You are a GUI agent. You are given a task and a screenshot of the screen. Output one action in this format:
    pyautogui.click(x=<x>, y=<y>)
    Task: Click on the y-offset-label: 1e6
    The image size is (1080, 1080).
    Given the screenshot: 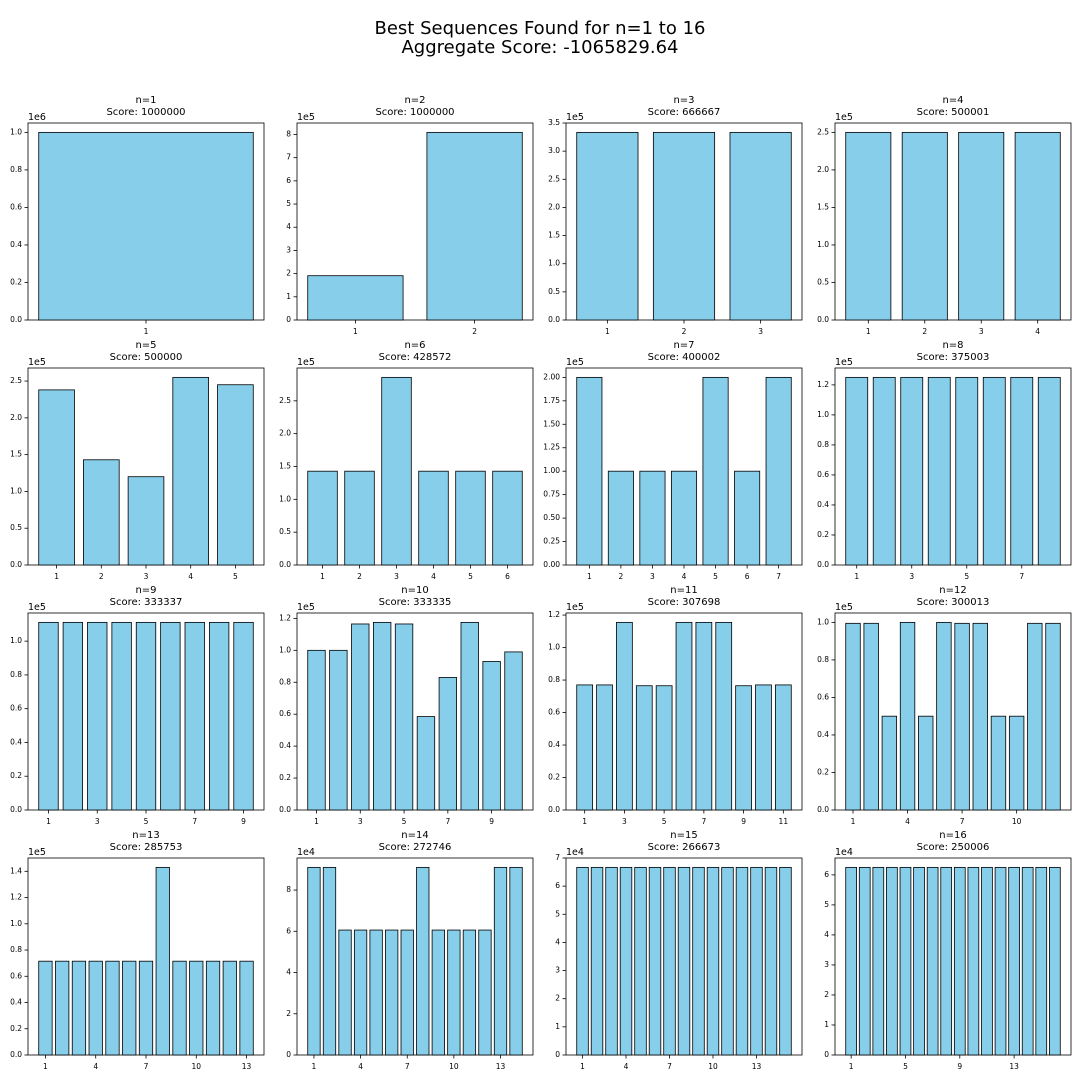 What is the action you would take?
    pyautogui.click(x=37, y=117)
    